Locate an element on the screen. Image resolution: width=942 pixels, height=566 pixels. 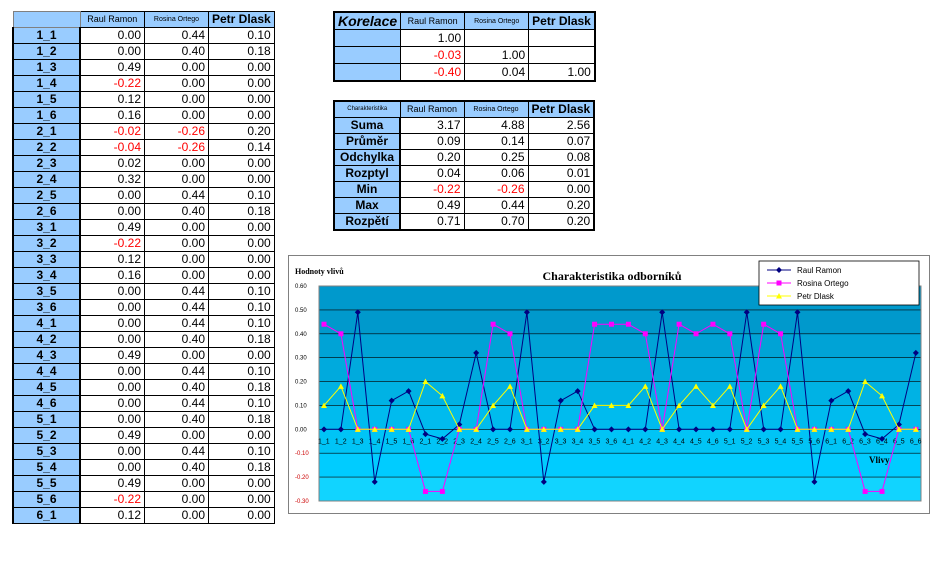
row-label: 3_2 is located at coordinates (46, 243).